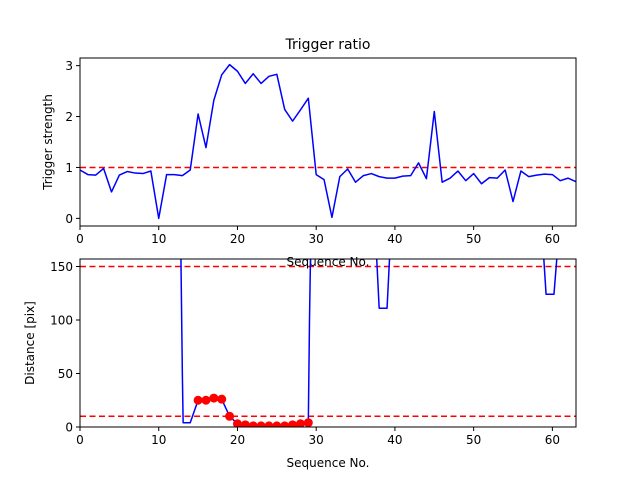 This screenshot has width=640, height=485. Describe the element at coordinates (30, 343) in the screenshot. I see `y-axis-label: Distance [pix]` at that location.